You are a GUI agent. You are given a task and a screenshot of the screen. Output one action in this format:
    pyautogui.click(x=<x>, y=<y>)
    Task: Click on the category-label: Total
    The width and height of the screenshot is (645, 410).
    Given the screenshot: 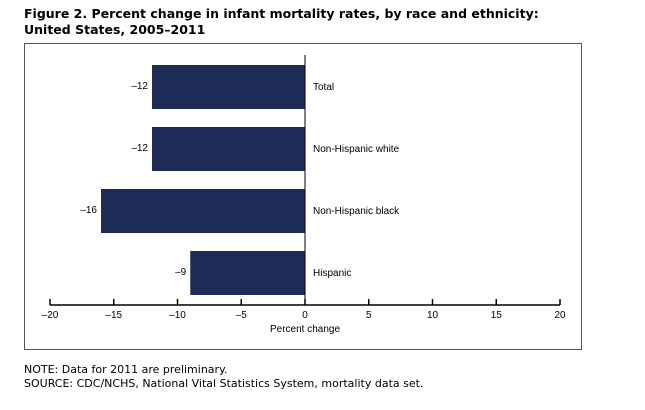 What is the action you would take?
    pyautogui.click(x=323, y=87)
    